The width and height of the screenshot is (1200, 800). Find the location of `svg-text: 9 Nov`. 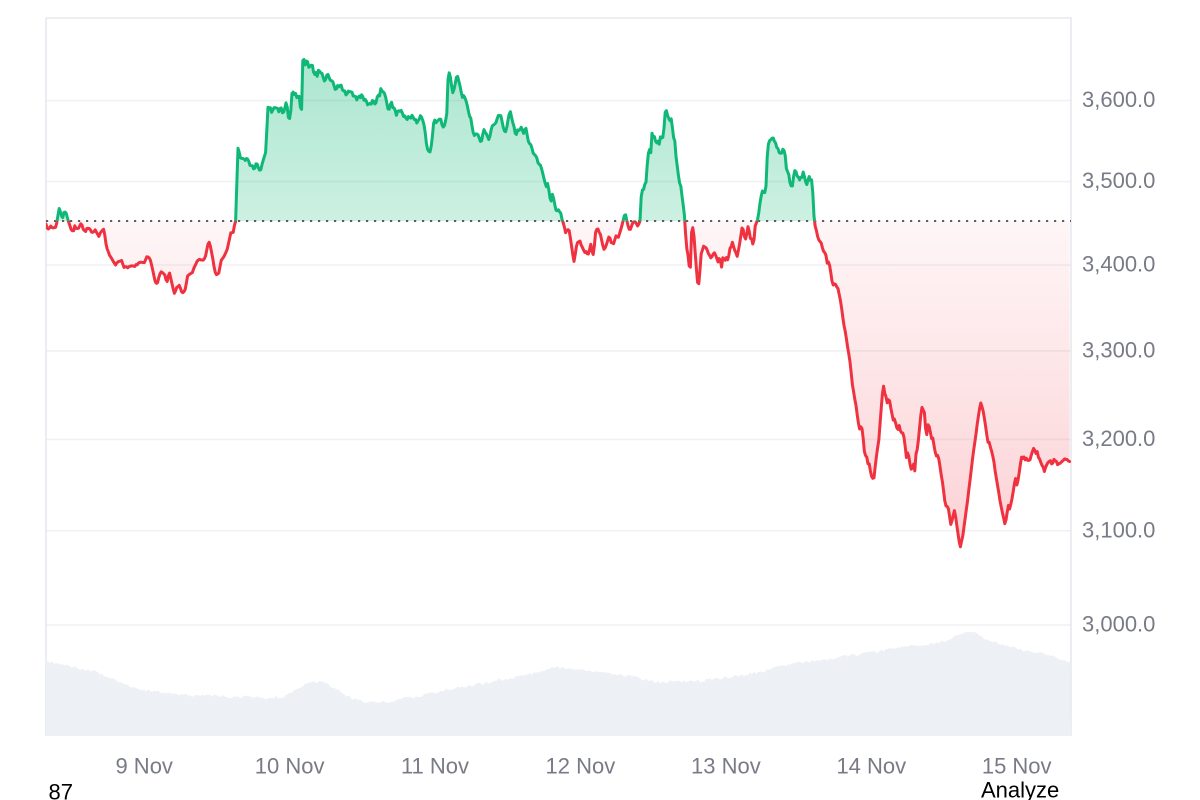

svg-text: 9 Nov is located at coordinates (143, 766).